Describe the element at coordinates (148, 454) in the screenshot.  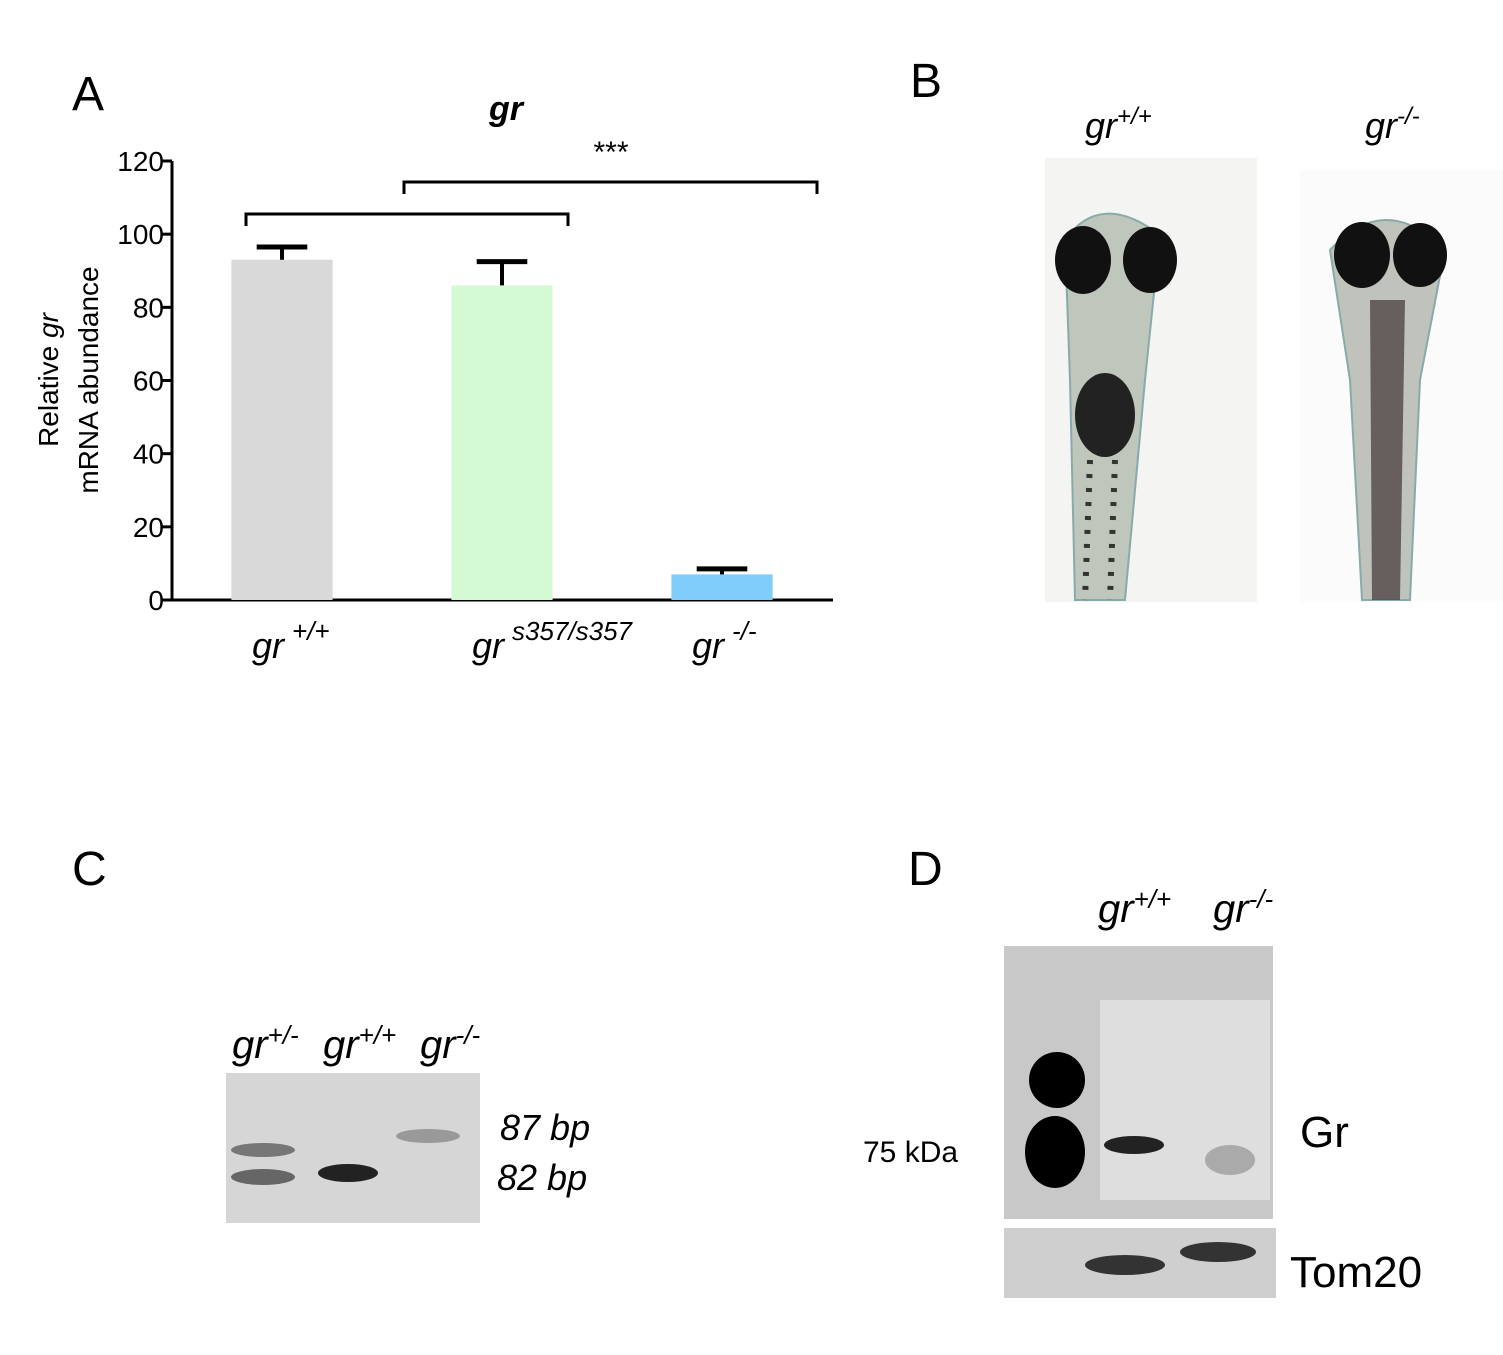
I see `y-tick-label: 40` at that location.